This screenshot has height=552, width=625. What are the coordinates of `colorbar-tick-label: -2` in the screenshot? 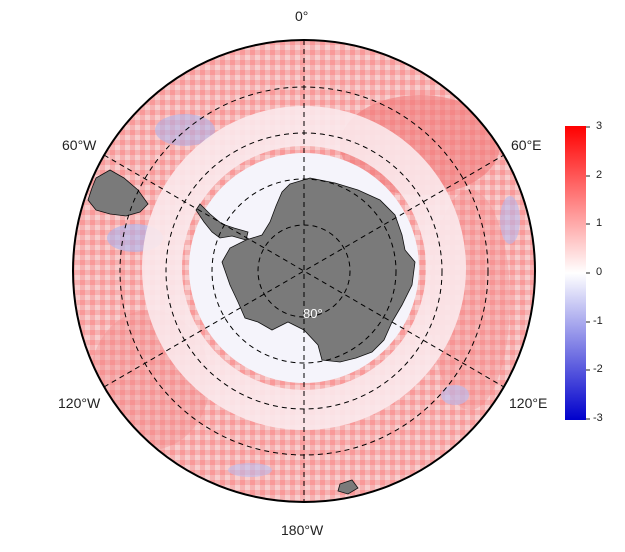 It's located at (598, 369).